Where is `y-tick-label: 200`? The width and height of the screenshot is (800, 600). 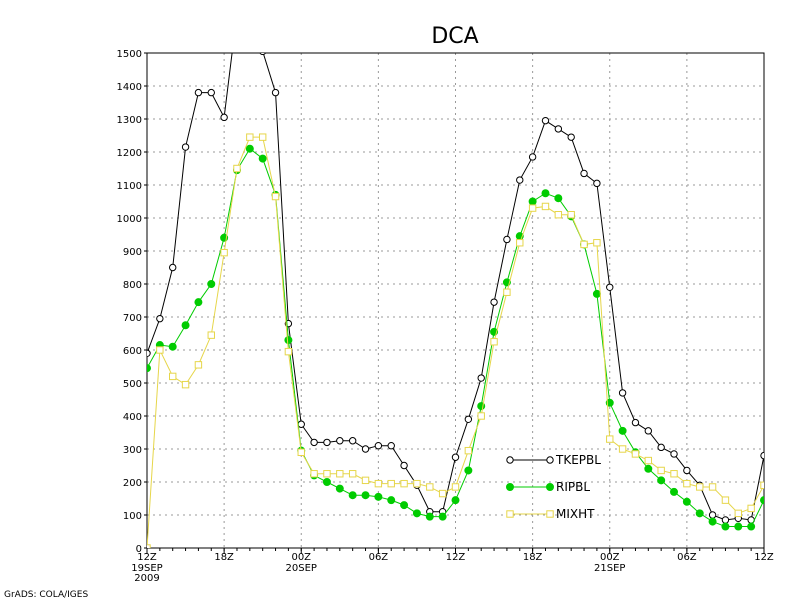 y-tick-label: 200 is located at coordinates (132, 483).